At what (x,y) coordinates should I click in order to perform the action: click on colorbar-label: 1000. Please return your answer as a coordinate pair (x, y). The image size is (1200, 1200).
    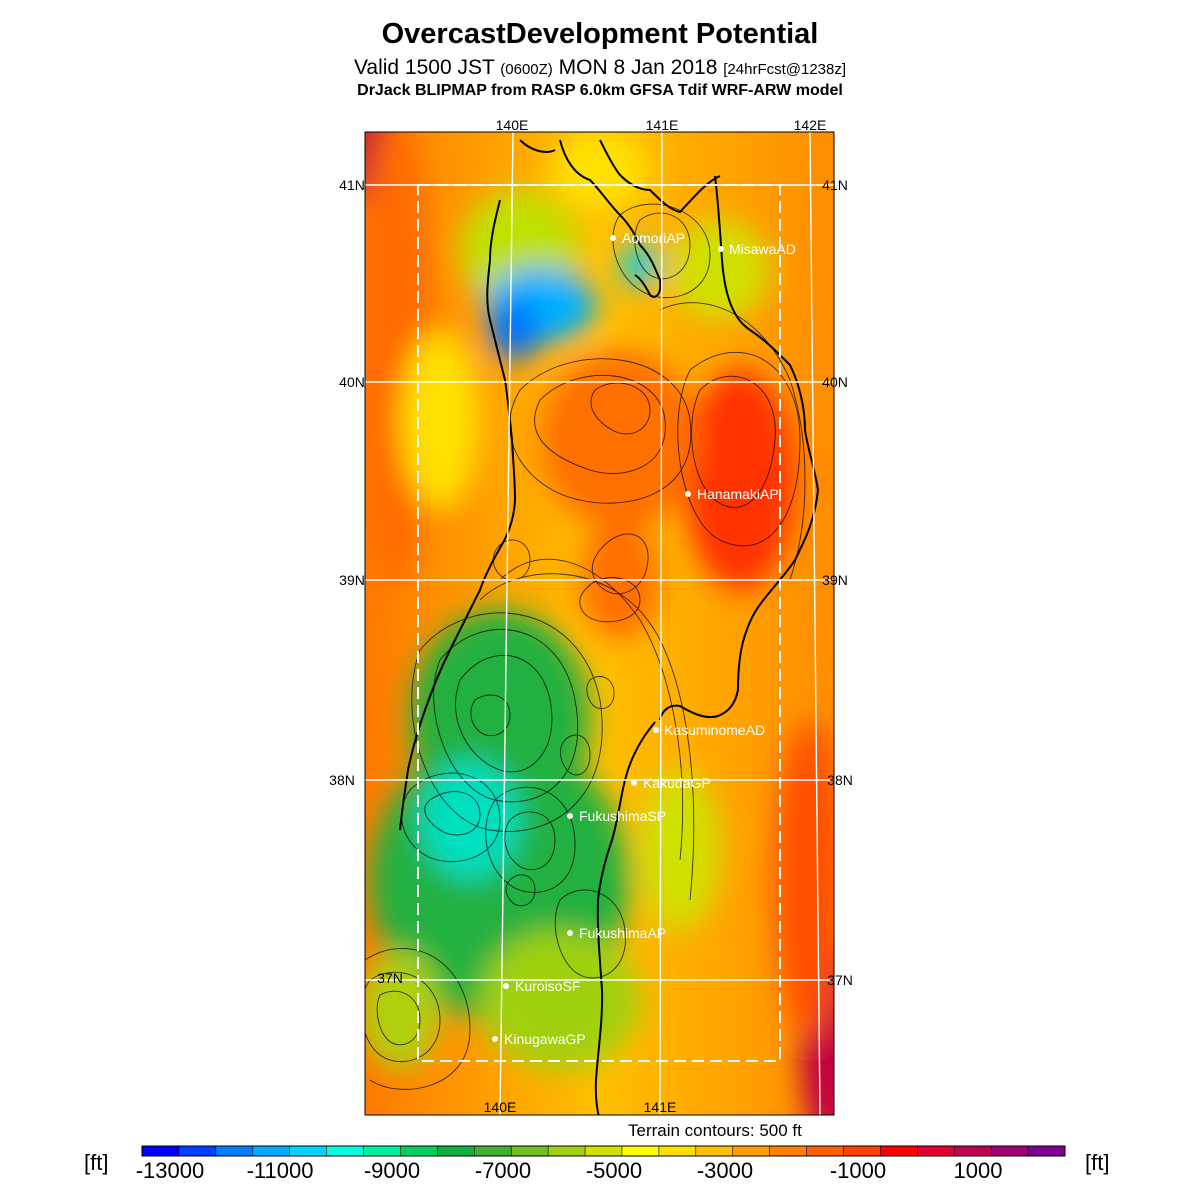
    Looking at the image, I should click on (978, 1170).